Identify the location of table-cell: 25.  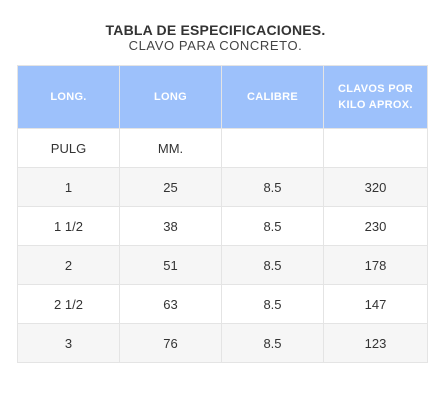
(170, 187).